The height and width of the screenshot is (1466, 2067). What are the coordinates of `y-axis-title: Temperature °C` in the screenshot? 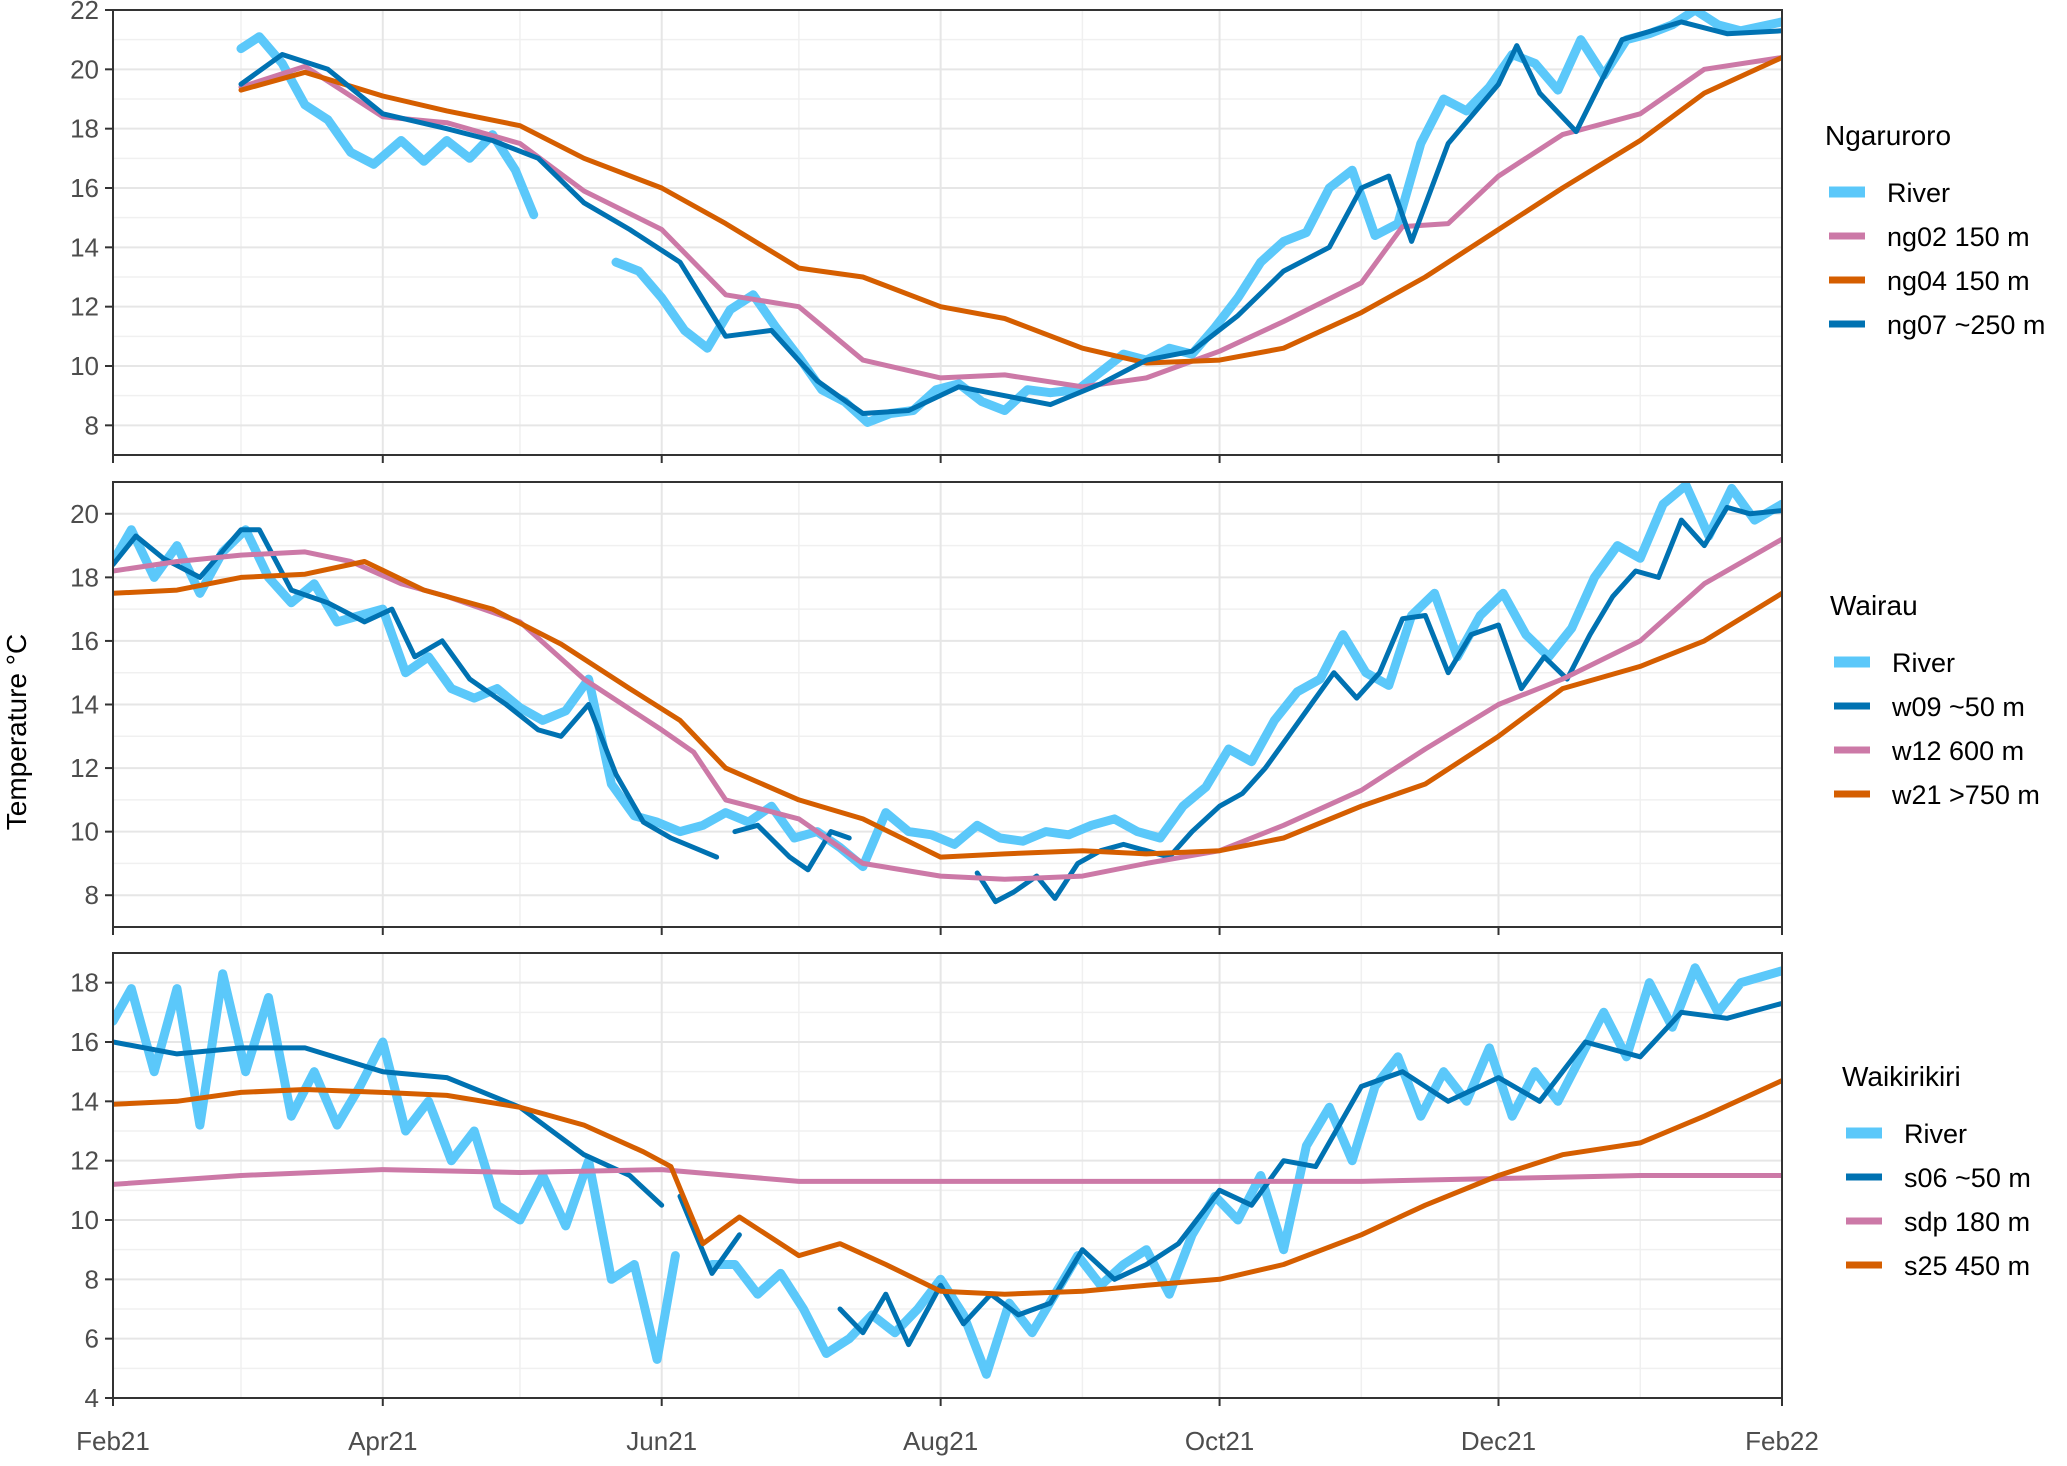 It's located at (16, 732).